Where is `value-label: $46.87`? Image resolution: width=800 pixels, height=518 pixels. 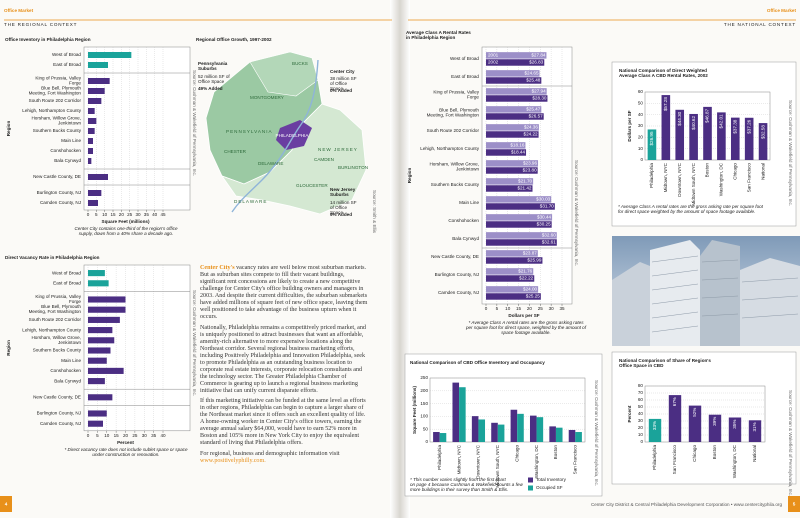 value-label: $46.87 is located at coordinates (707, 115).